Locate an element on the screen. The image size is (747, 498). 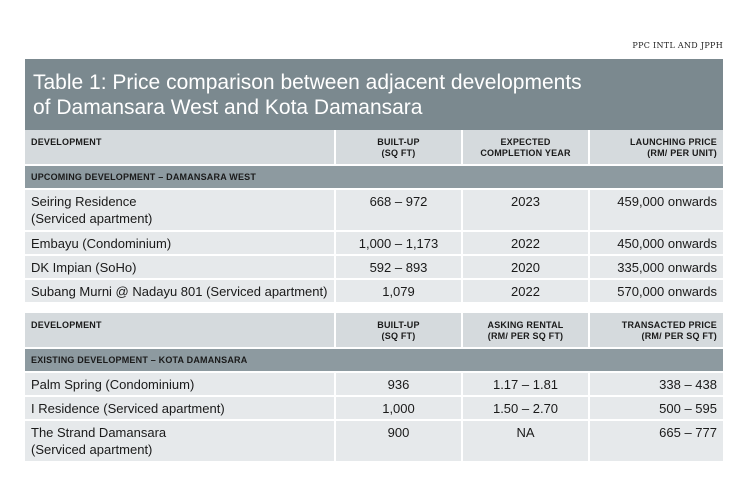
header-launching-price: LAUNCHING PRICE (RM/ PER UNIT) is located at coordinates (655, 147).